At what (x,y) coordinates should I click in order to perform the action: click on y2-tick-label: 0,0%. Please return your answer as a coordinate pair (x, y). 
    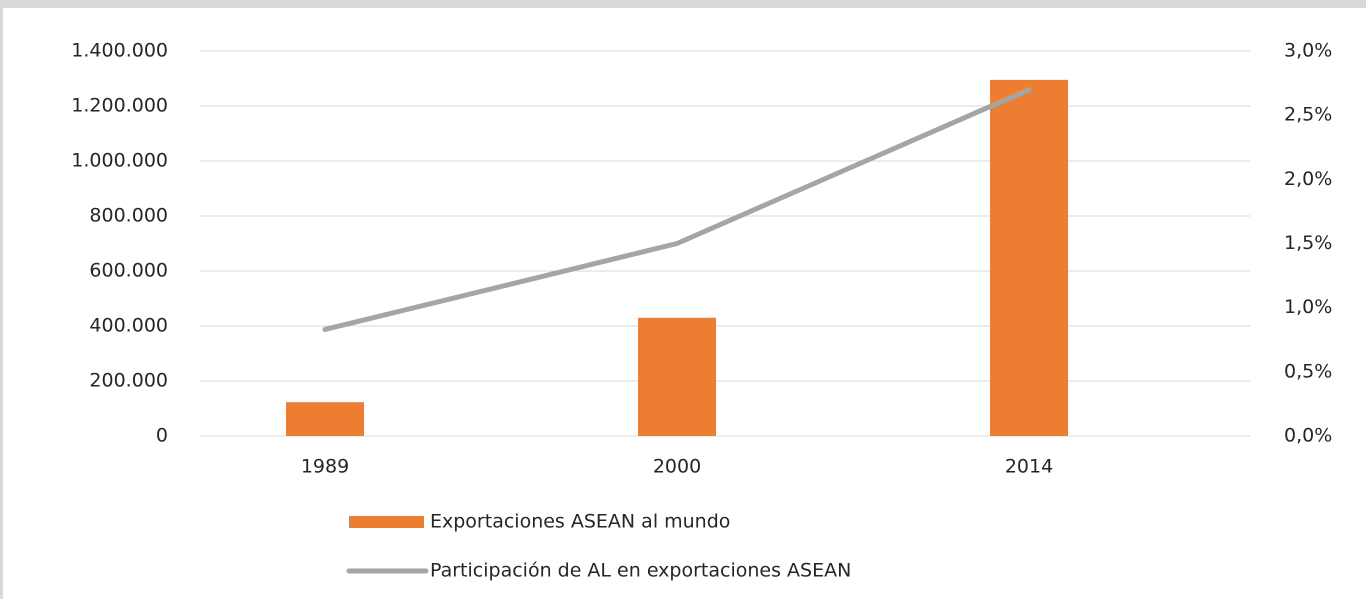
    Looking at the image, I should click on (1308, 436).